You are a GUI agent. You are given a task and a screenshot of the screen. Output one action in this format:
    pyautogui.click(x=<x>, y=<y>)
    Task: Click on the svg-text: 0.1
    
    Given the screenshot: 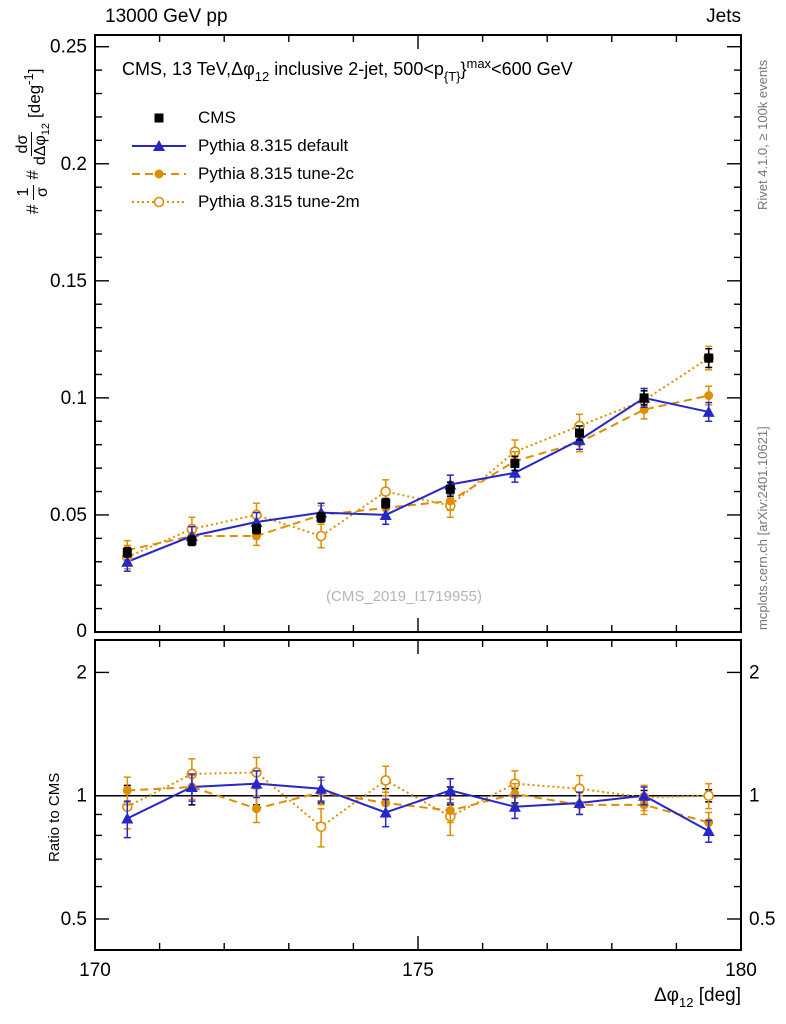 What is the action you would take?
    pyautogui.click(x=74, y=398)
    